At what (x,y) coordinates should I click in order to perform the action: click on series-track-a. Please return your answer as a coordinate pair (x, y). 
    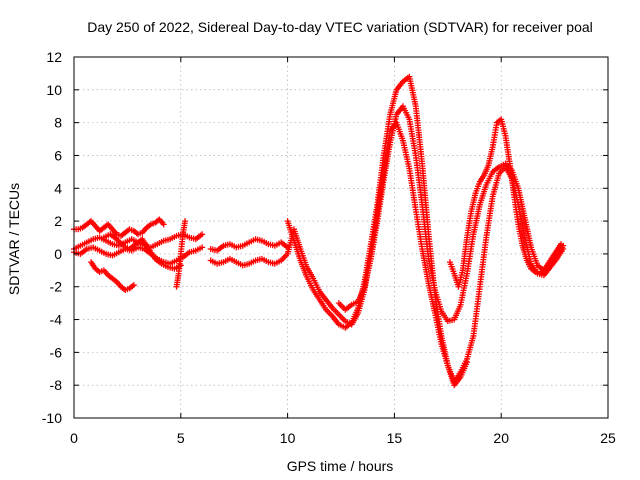
    Looking at the image, I should click on (119, 227).